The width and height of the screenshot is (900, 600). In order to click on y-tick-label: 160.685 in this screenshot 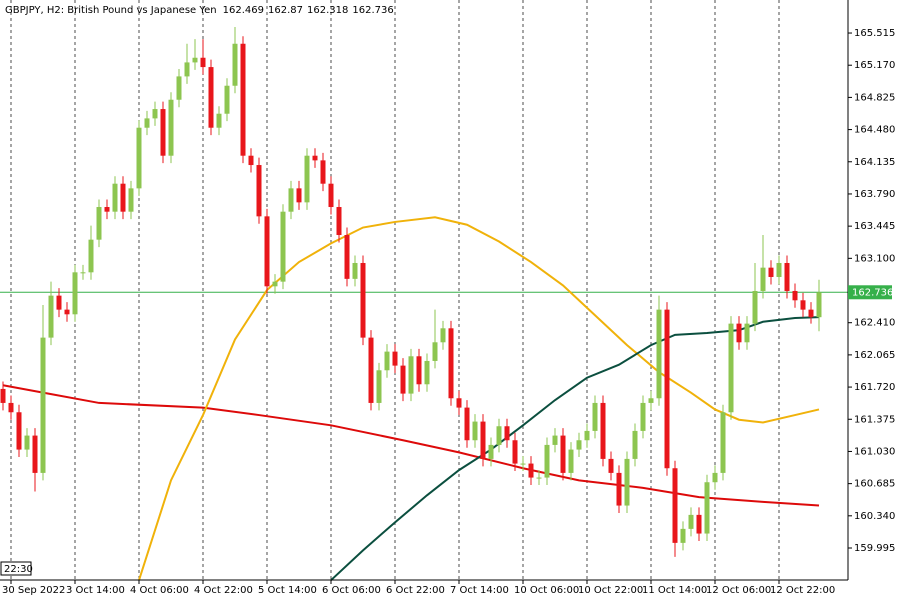, I will do `click(874, 484)`.